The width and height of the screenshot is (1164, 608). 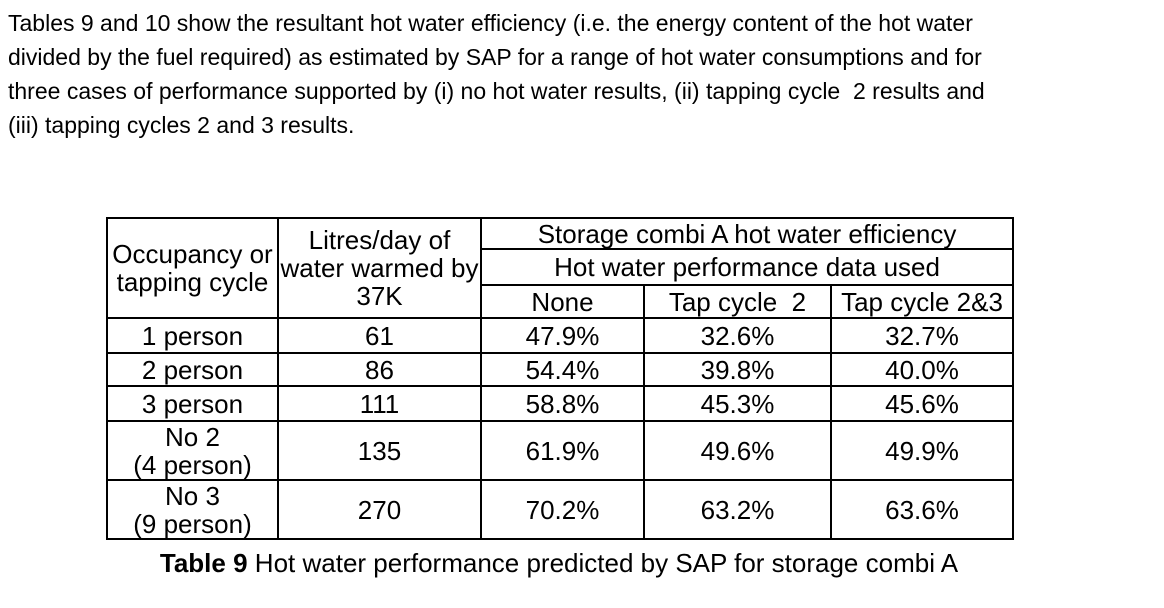 What do you see at coordinates (737, 335) in the screenshot?
I see `cell-tap2: 32.6%` at bounding box center [737, 335].